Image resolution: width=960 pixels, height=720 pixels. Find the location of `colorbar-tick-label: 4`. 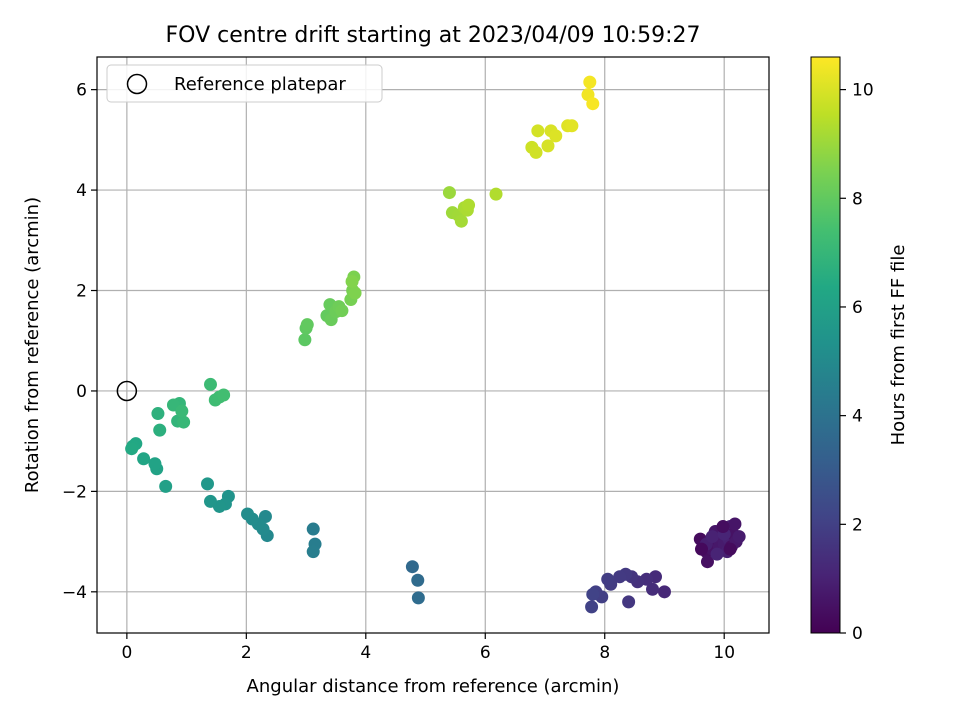

colorbar-tick-label: 4 is located at coordinates (857, 417).